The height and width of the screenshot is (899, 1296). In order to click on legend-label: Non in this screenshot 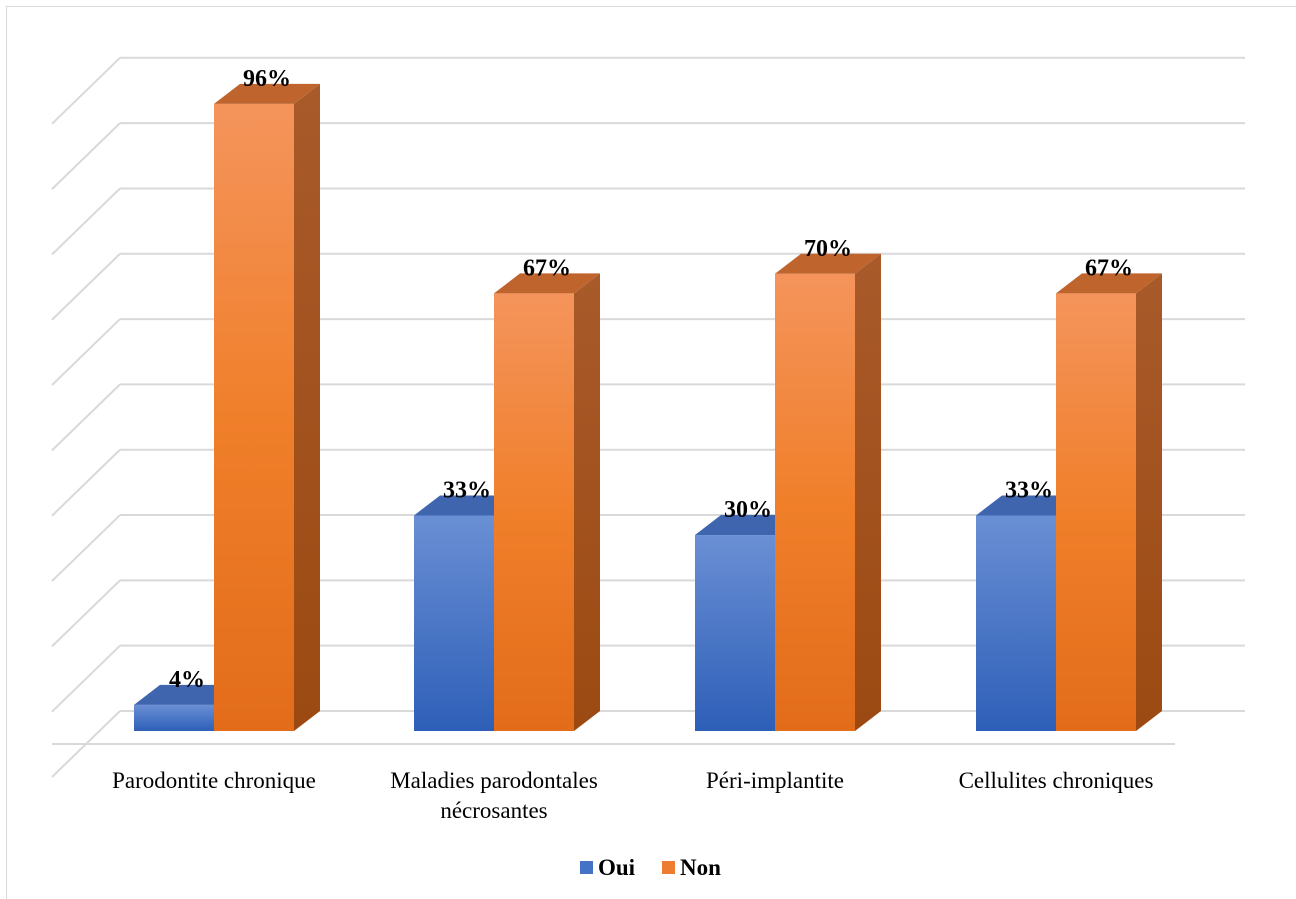, I will do `click(700, 867)`.